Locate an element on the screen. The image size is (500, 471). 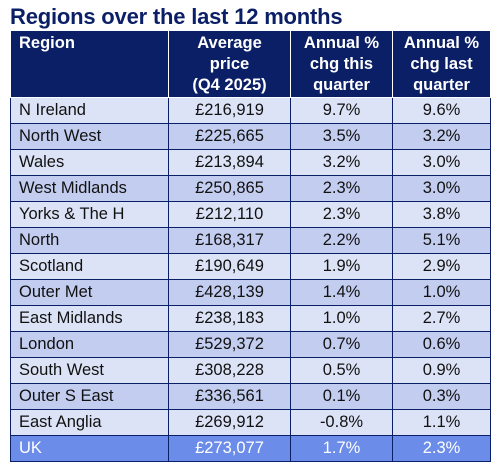
table-row: East Midlands £238,183 1.0% 2.7% is located at coordinates (250, 318).